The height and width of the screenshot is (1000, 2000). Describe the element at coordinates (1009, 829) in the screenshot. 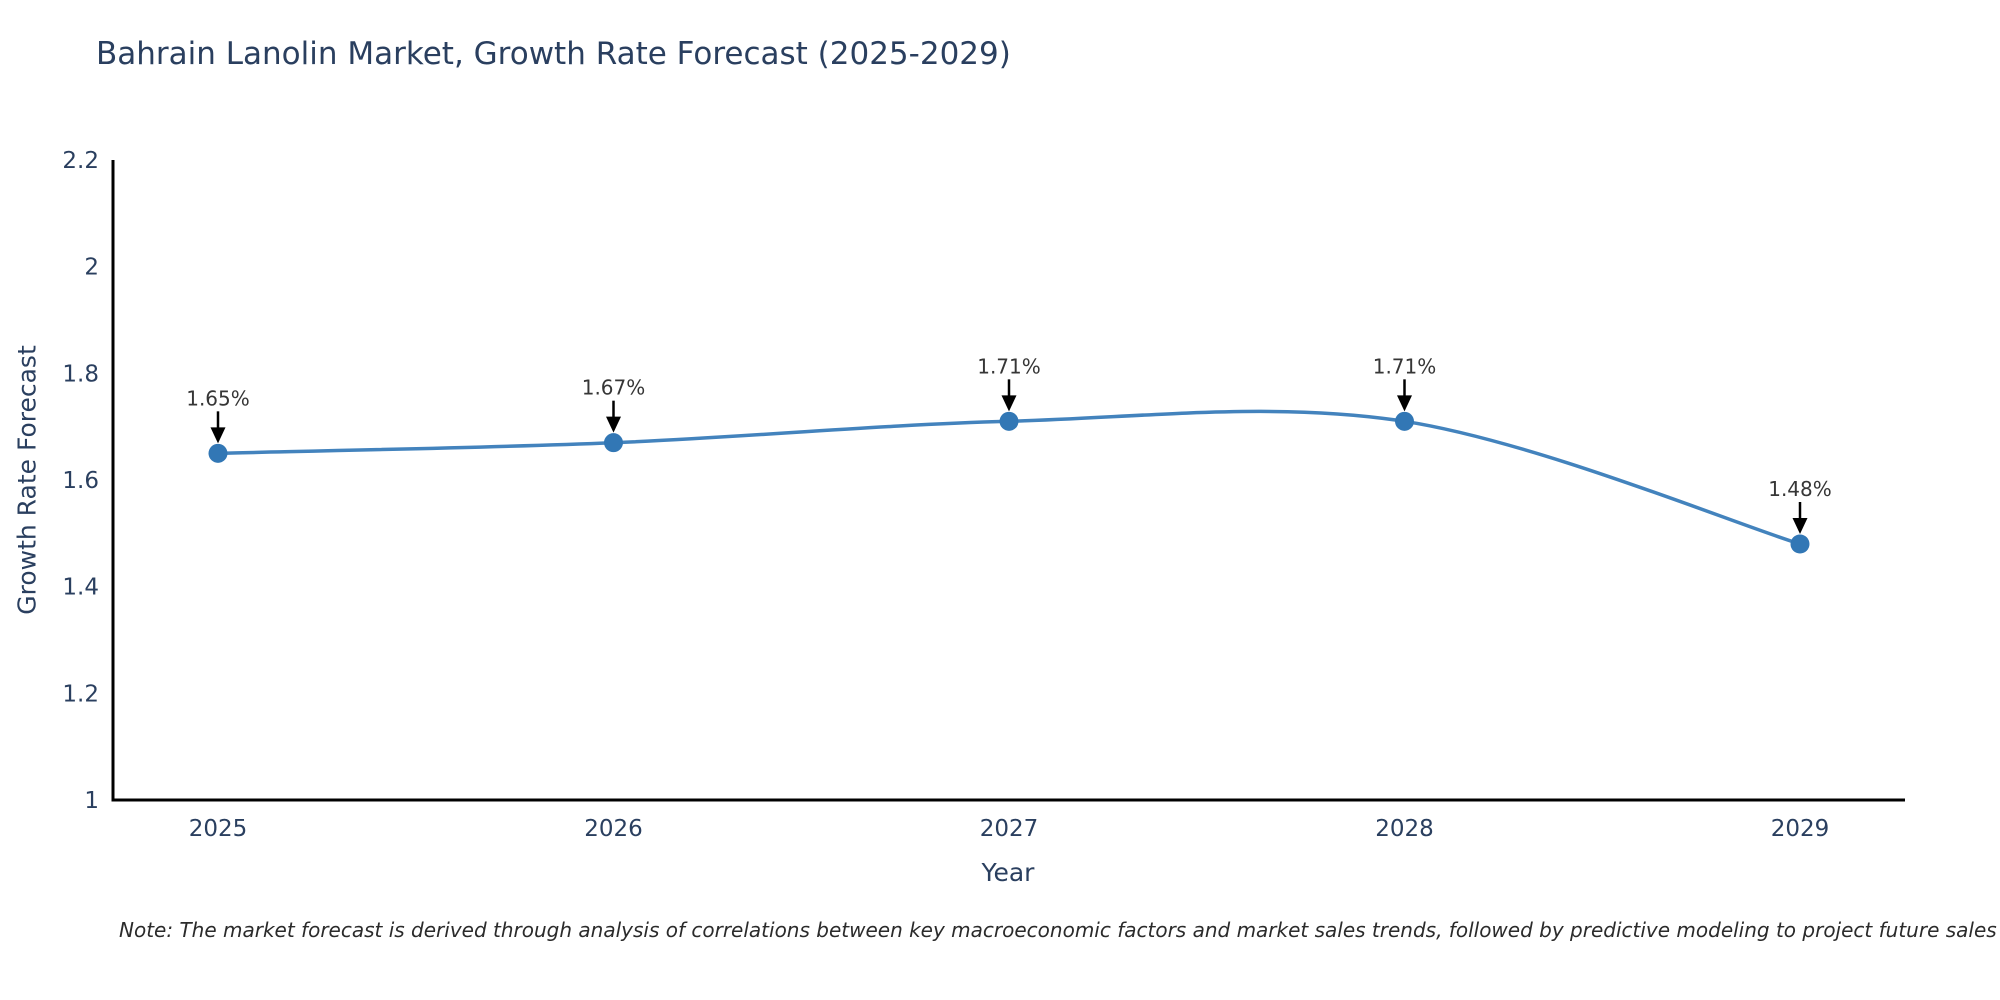

I see `x-tick-label: 2027` at that location.